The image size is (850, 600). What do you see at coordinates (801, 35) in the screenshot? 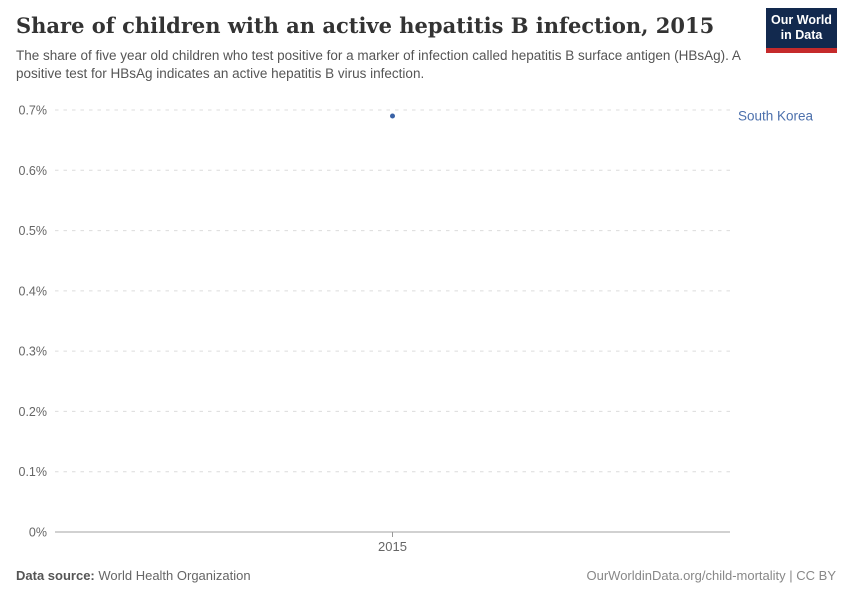
I see `owid-logo-line2: in Data` at bounding box center [801, 35].